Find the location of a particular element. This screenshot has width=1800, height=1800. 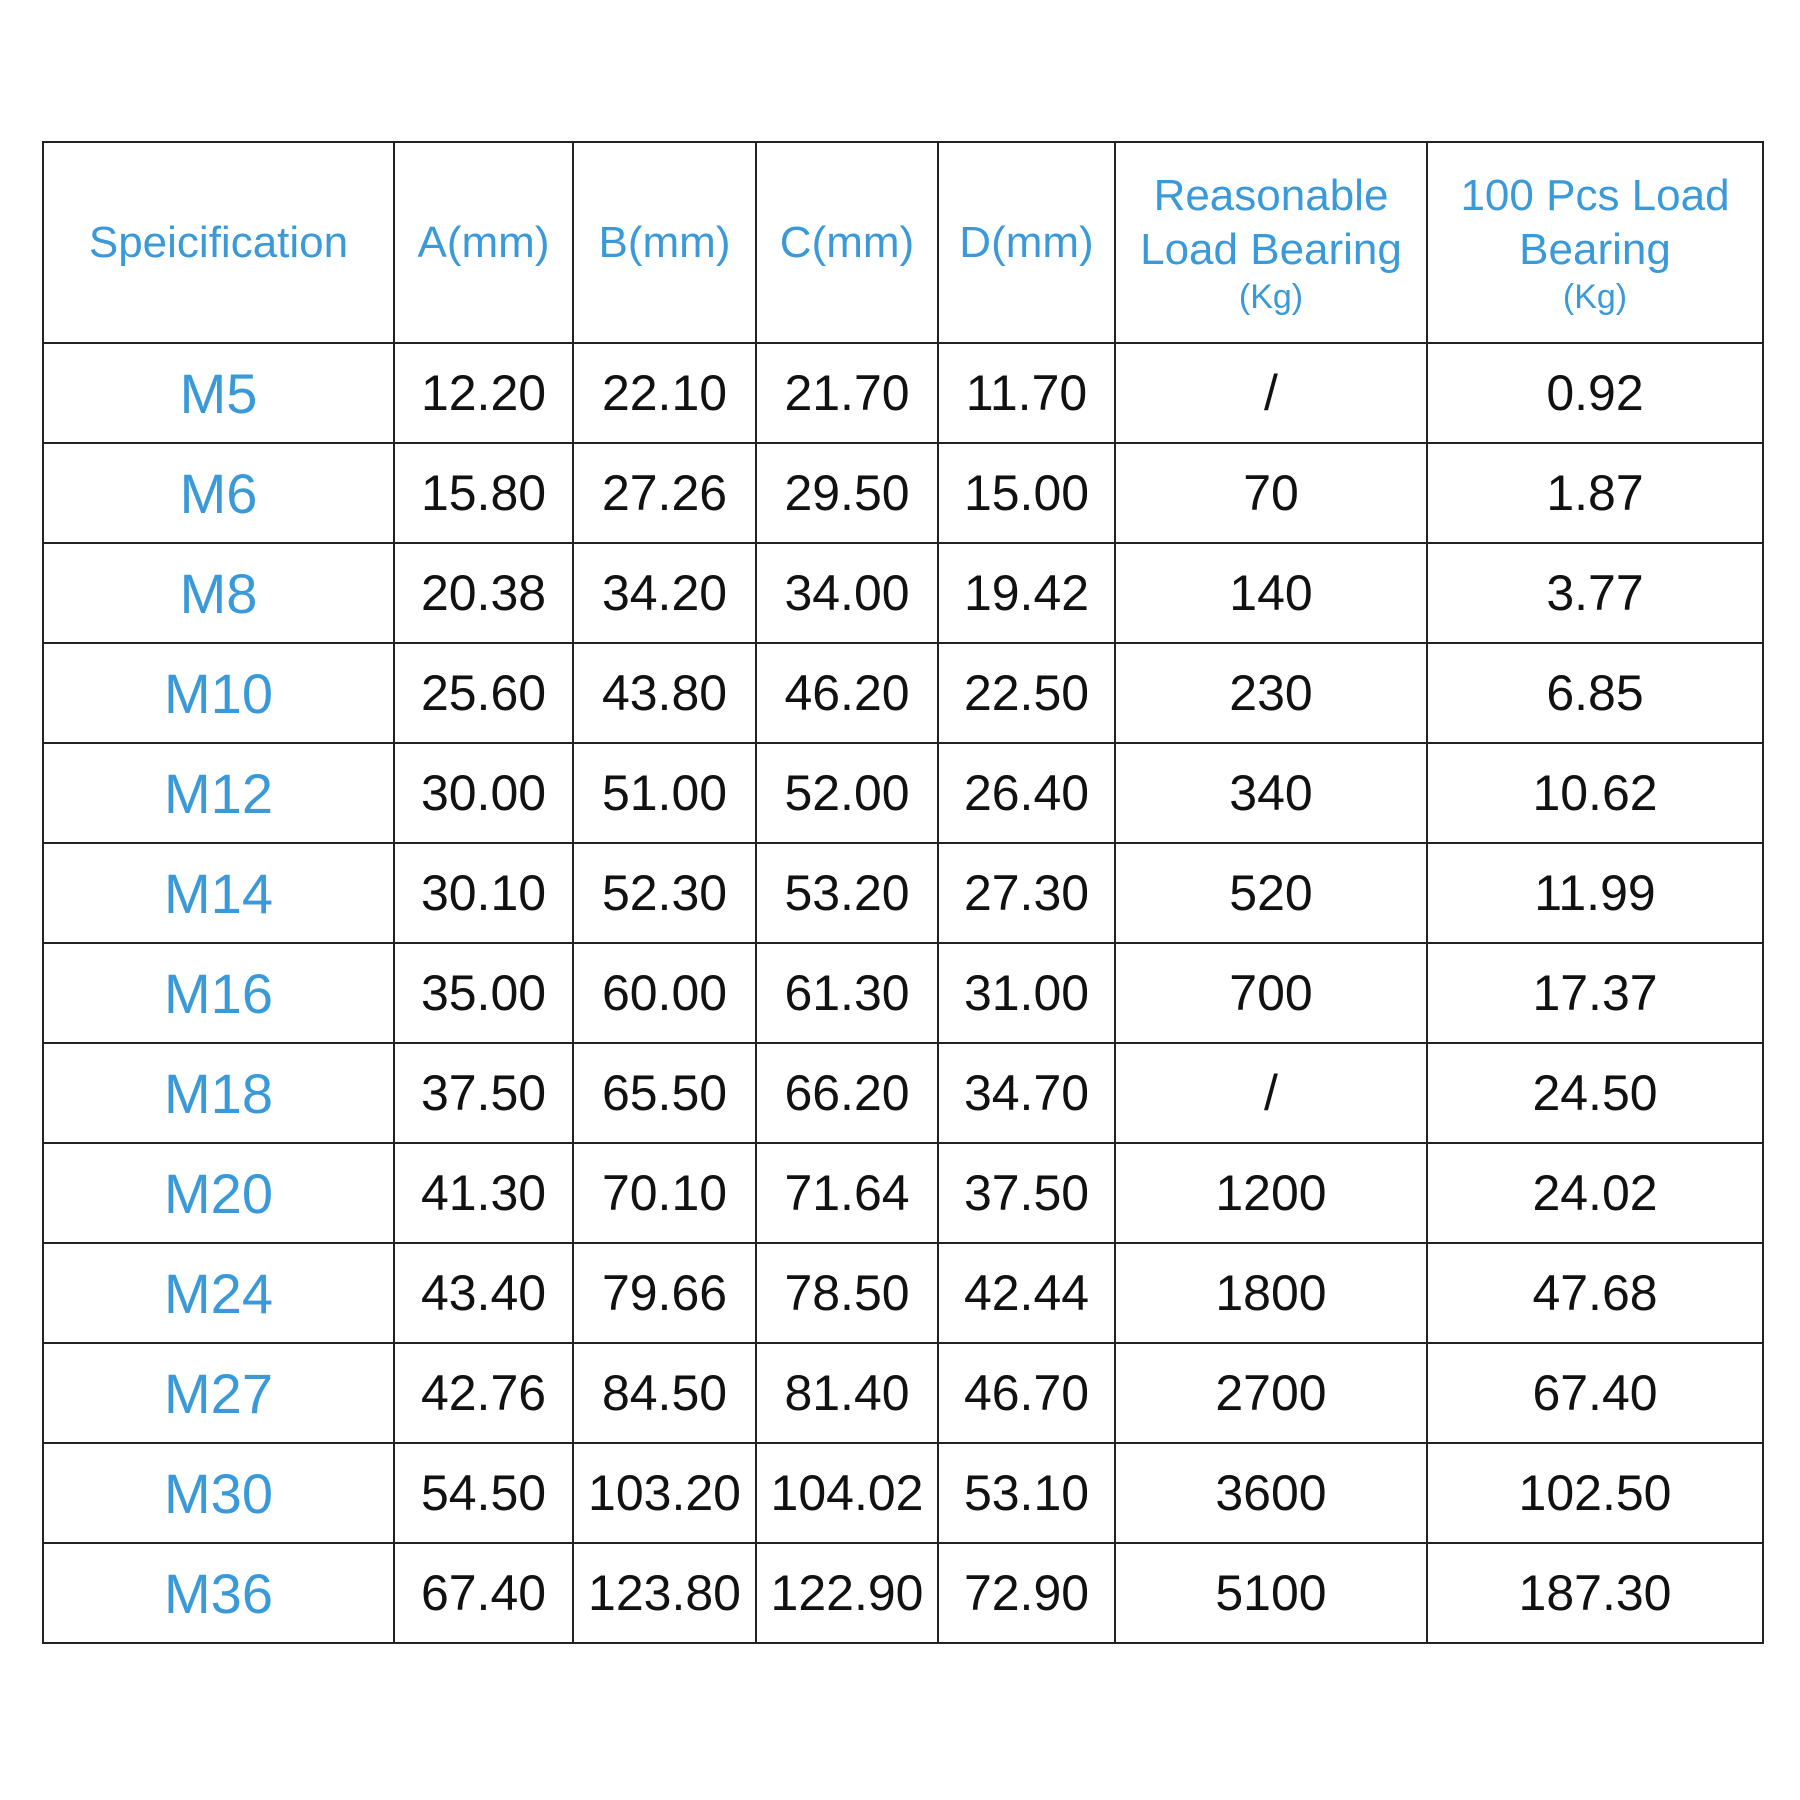

value-cell: 340 is located at coordinates (1271, 793).